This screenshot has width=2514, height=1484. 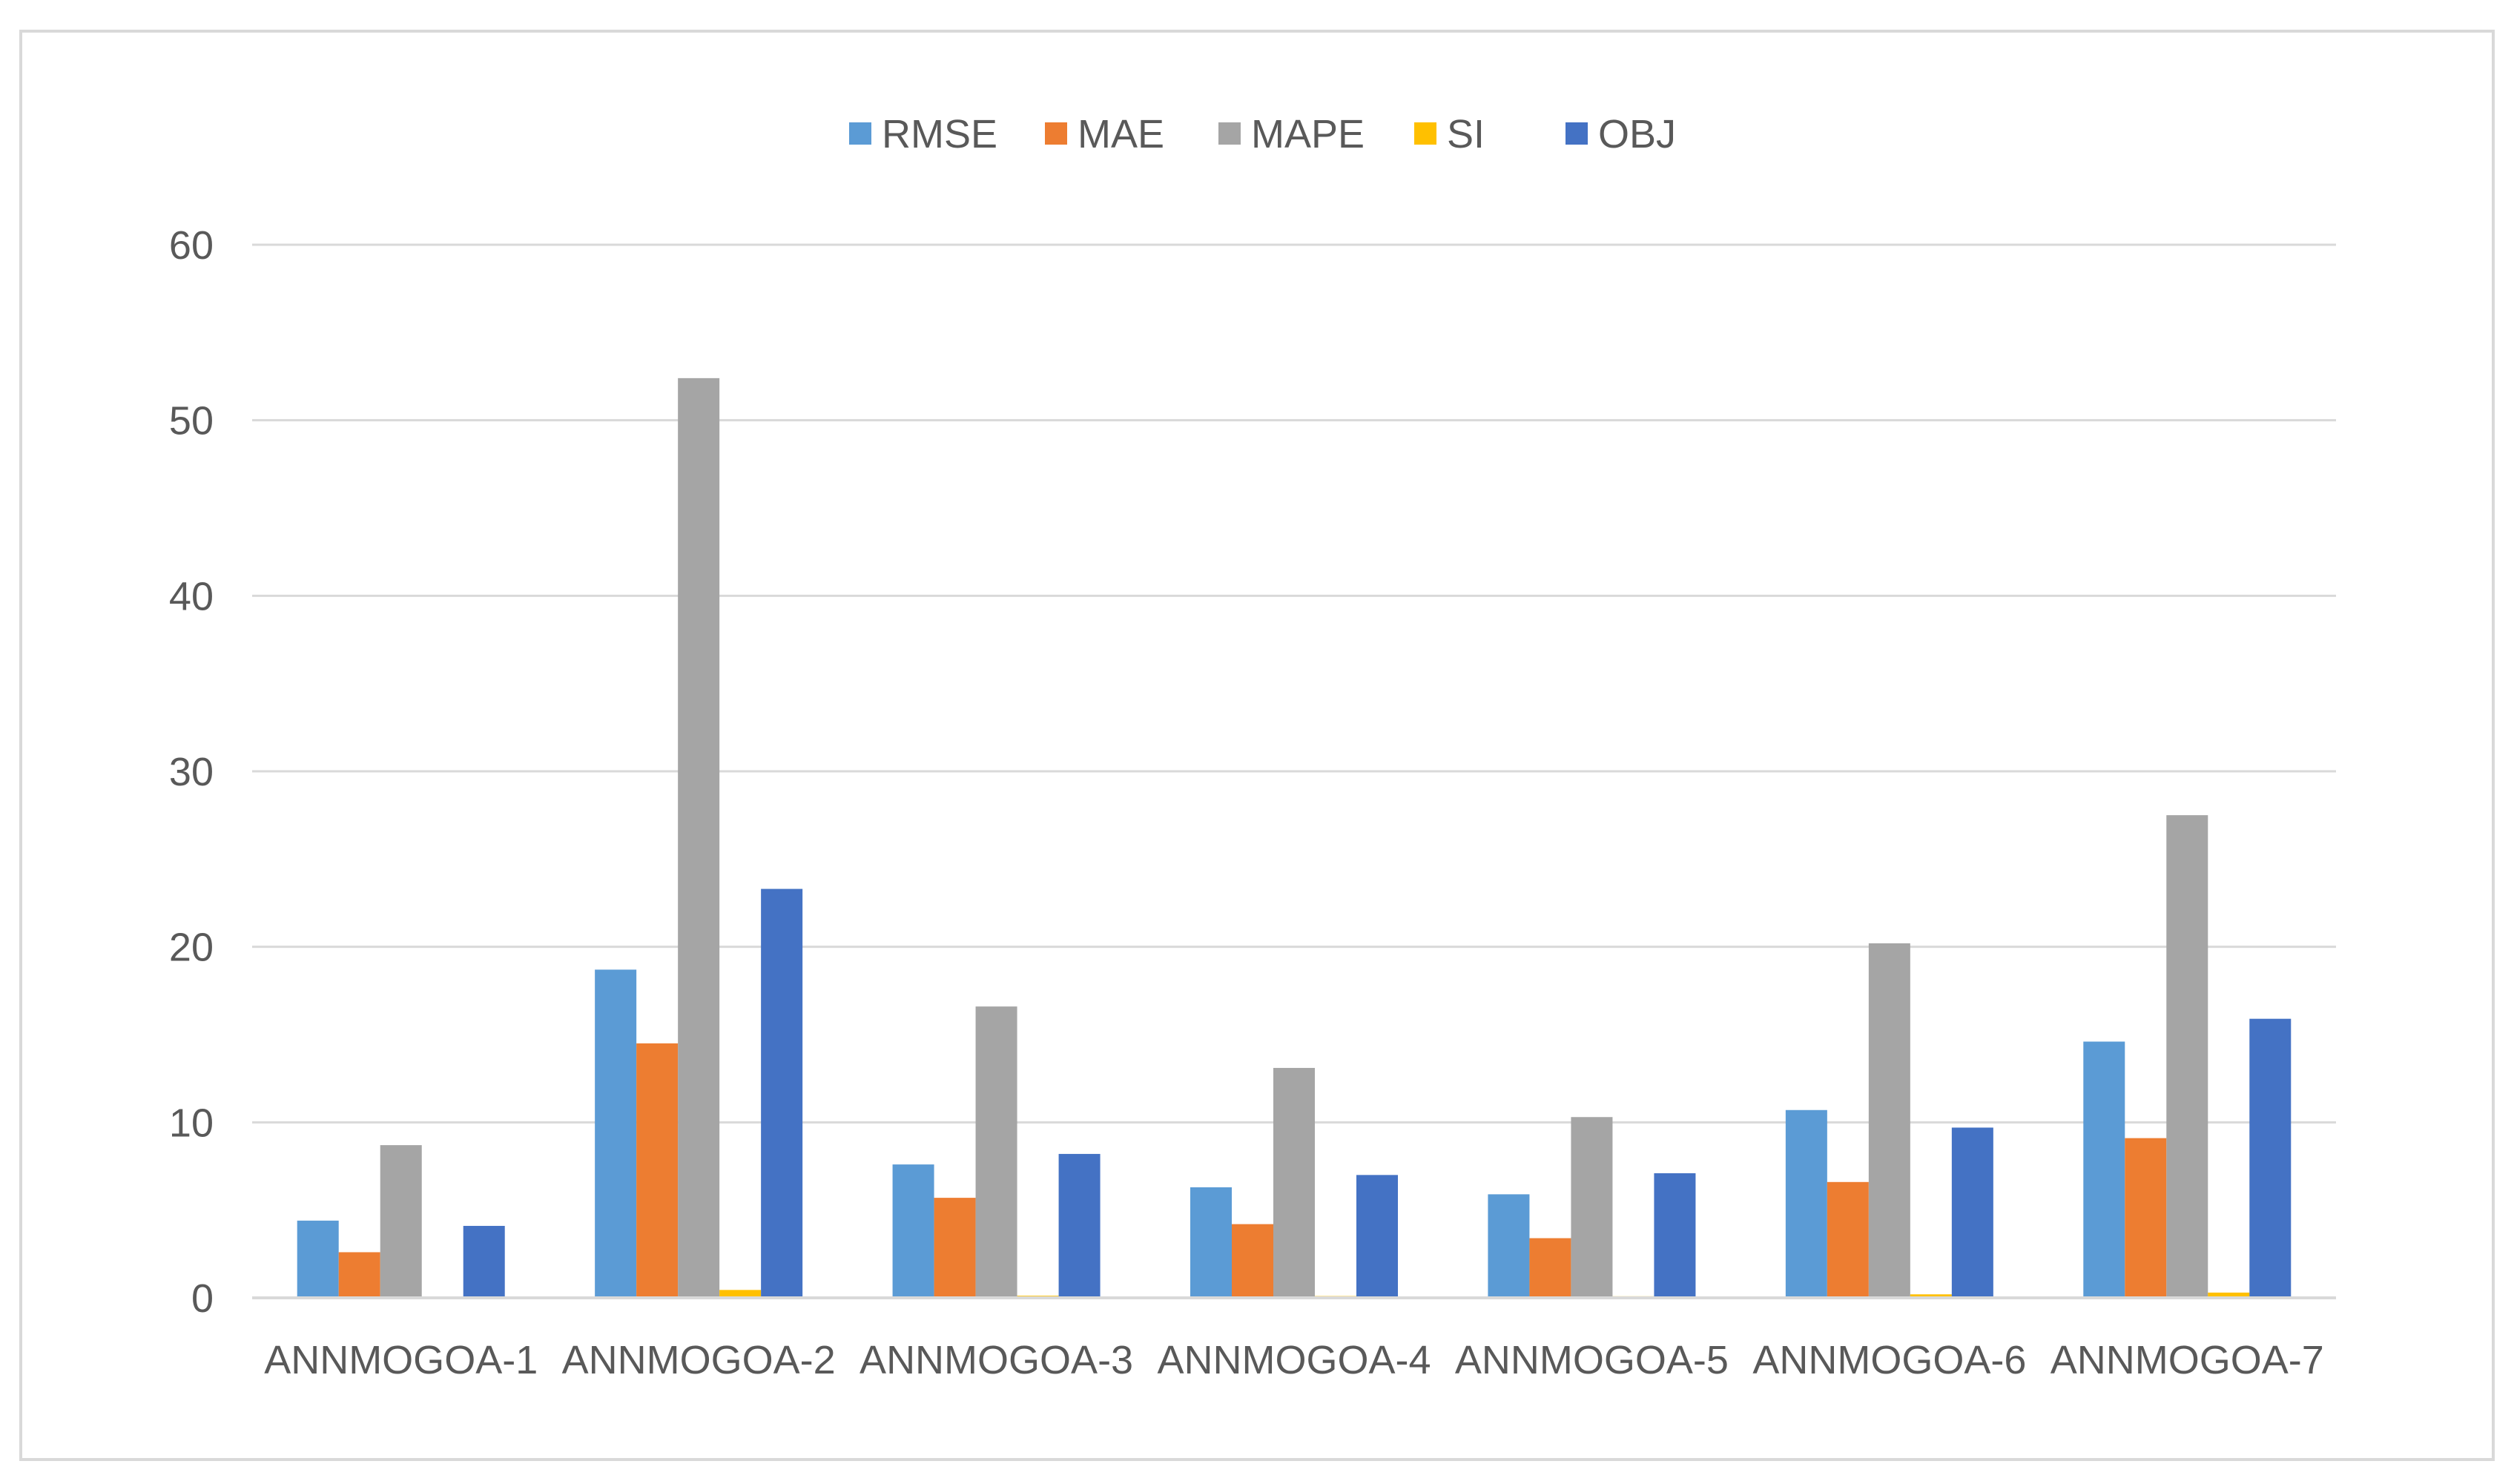 I want to click on x-tick-label: ANNMOGOA-4, so click(x=1294, y=1360).